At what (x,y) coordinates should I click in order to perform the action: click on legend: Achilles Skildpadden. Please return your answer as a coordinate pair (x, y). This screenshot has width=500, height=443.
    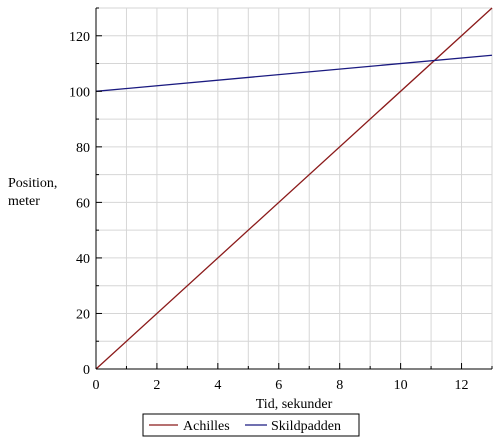
    Looking at the image, I should click on (251, 425).